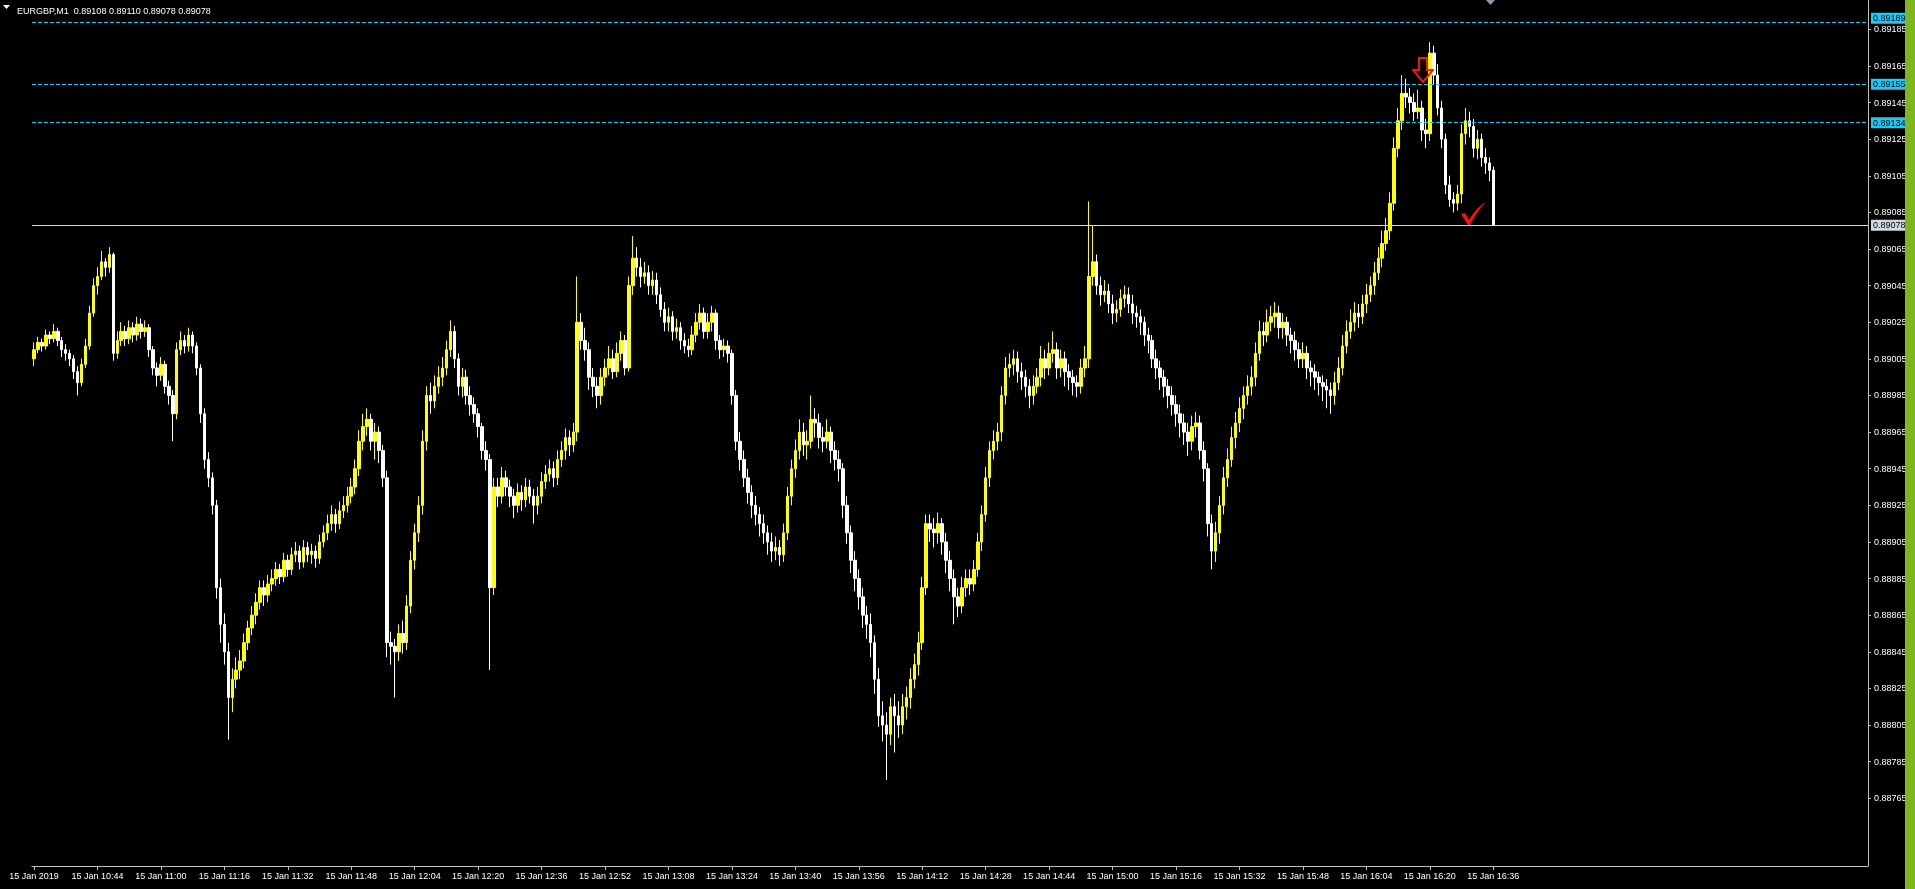 This screenshot has width=1915, height=889. I want to click on x-tick-label: 15 Jan 16:36, so click(1493, 875).